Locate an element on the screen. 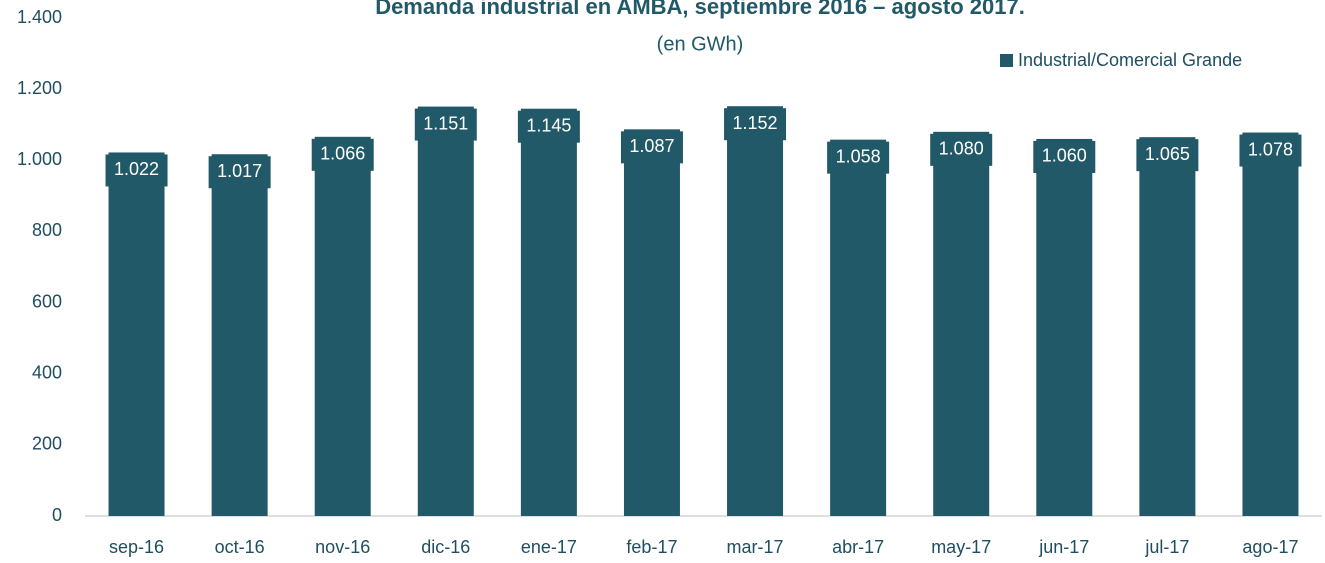  legend-label: Industrial/Comercial Grande is located at coordinates (1130, 60).